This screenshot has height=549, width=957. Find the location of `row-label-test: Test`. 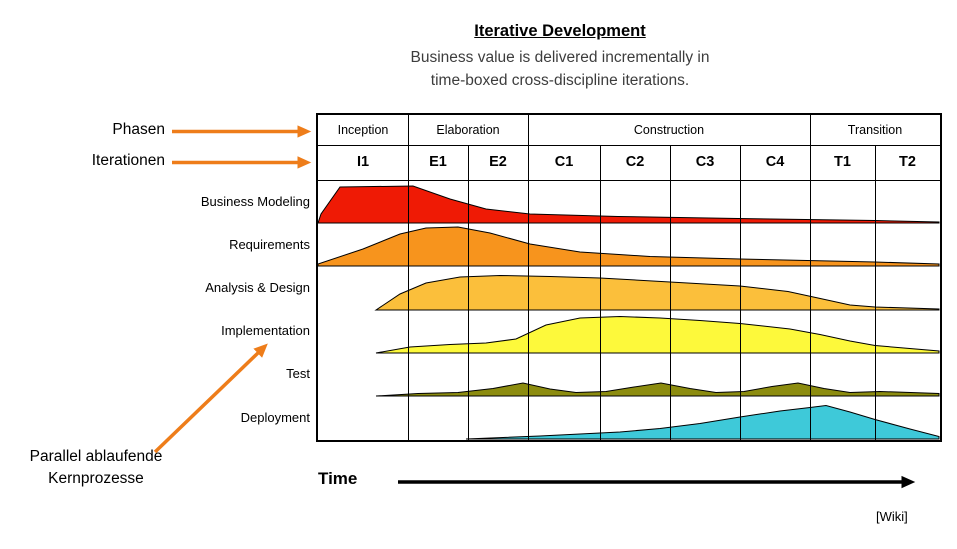

row-label-test: Test is located at coordinates (298, 373).